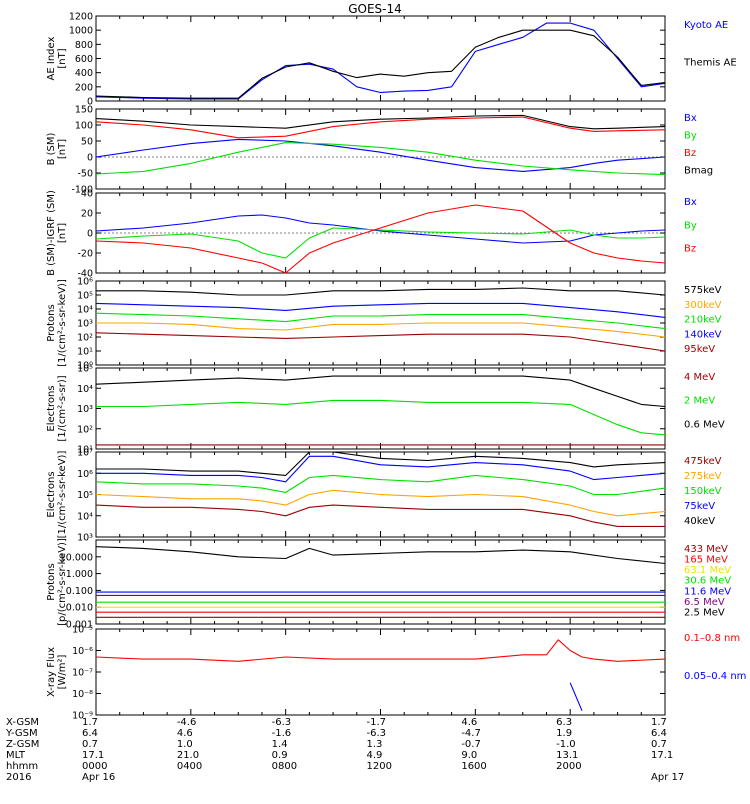 This screenshot has height=804, width=750. I want to click on series-line-by, so click(380, 159).